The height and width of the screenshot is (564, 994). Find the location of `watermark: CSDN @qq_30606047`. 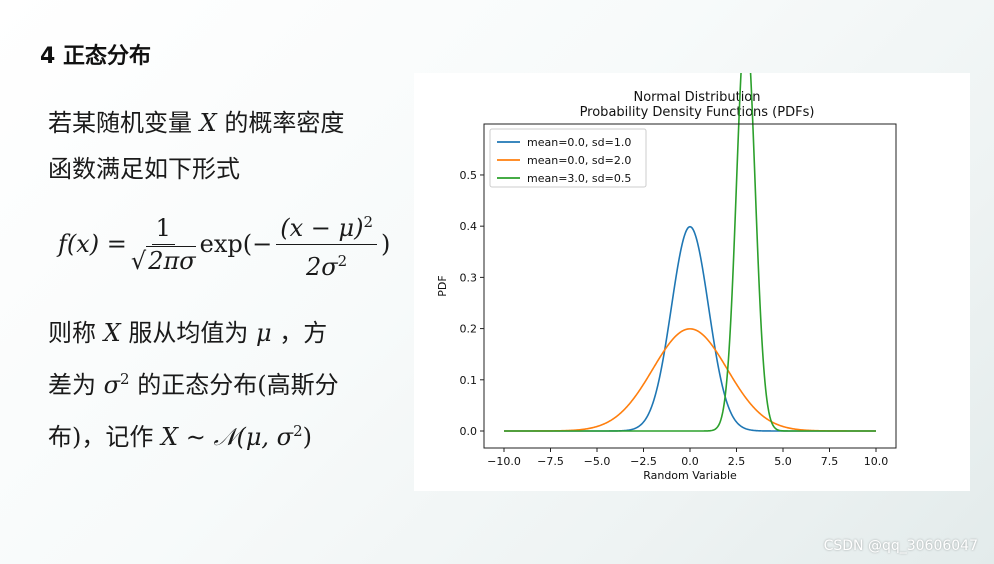

watermark: CSDN @qq_30606047 is located at coordinates (900, 546).